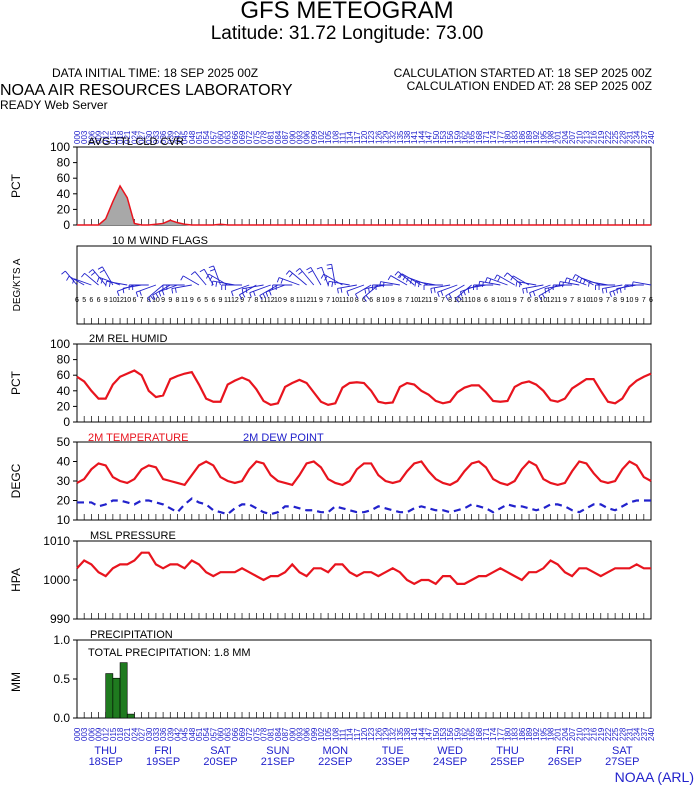 This screenshot has width=694, height=788. Describe the element at coordinates (558, 734) in the screenshot. I see `bottom-hour-label: 201` at that location.